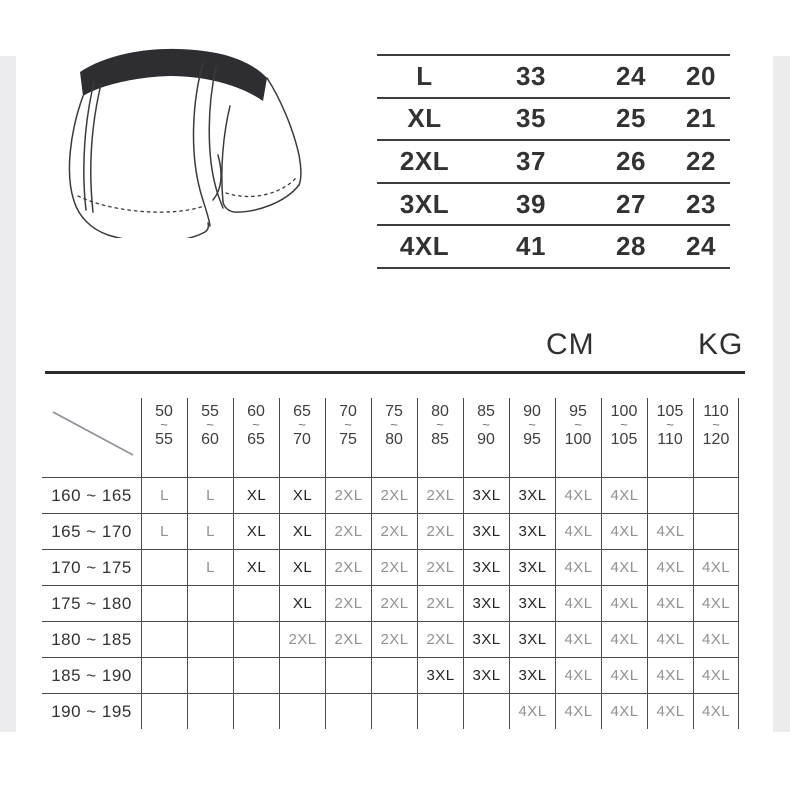 Image resolution: width=790 pixels, height=790 pixels. What do you see at coordinates (256, 411) in the screenshot?
I see `weight-min: 60` at bounding box center [256, 411].